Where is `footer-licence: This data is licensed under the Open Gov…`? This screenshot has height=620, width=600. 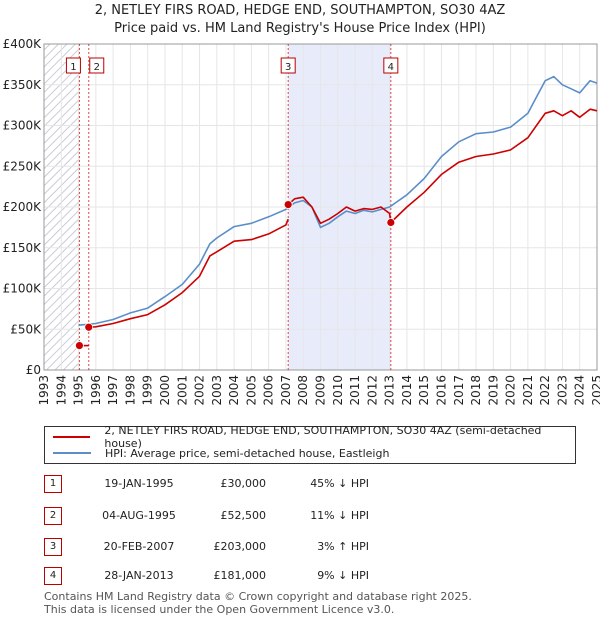 footer-licence: This data is licensed under the Open Gov… is located at coordinates (219, 609).